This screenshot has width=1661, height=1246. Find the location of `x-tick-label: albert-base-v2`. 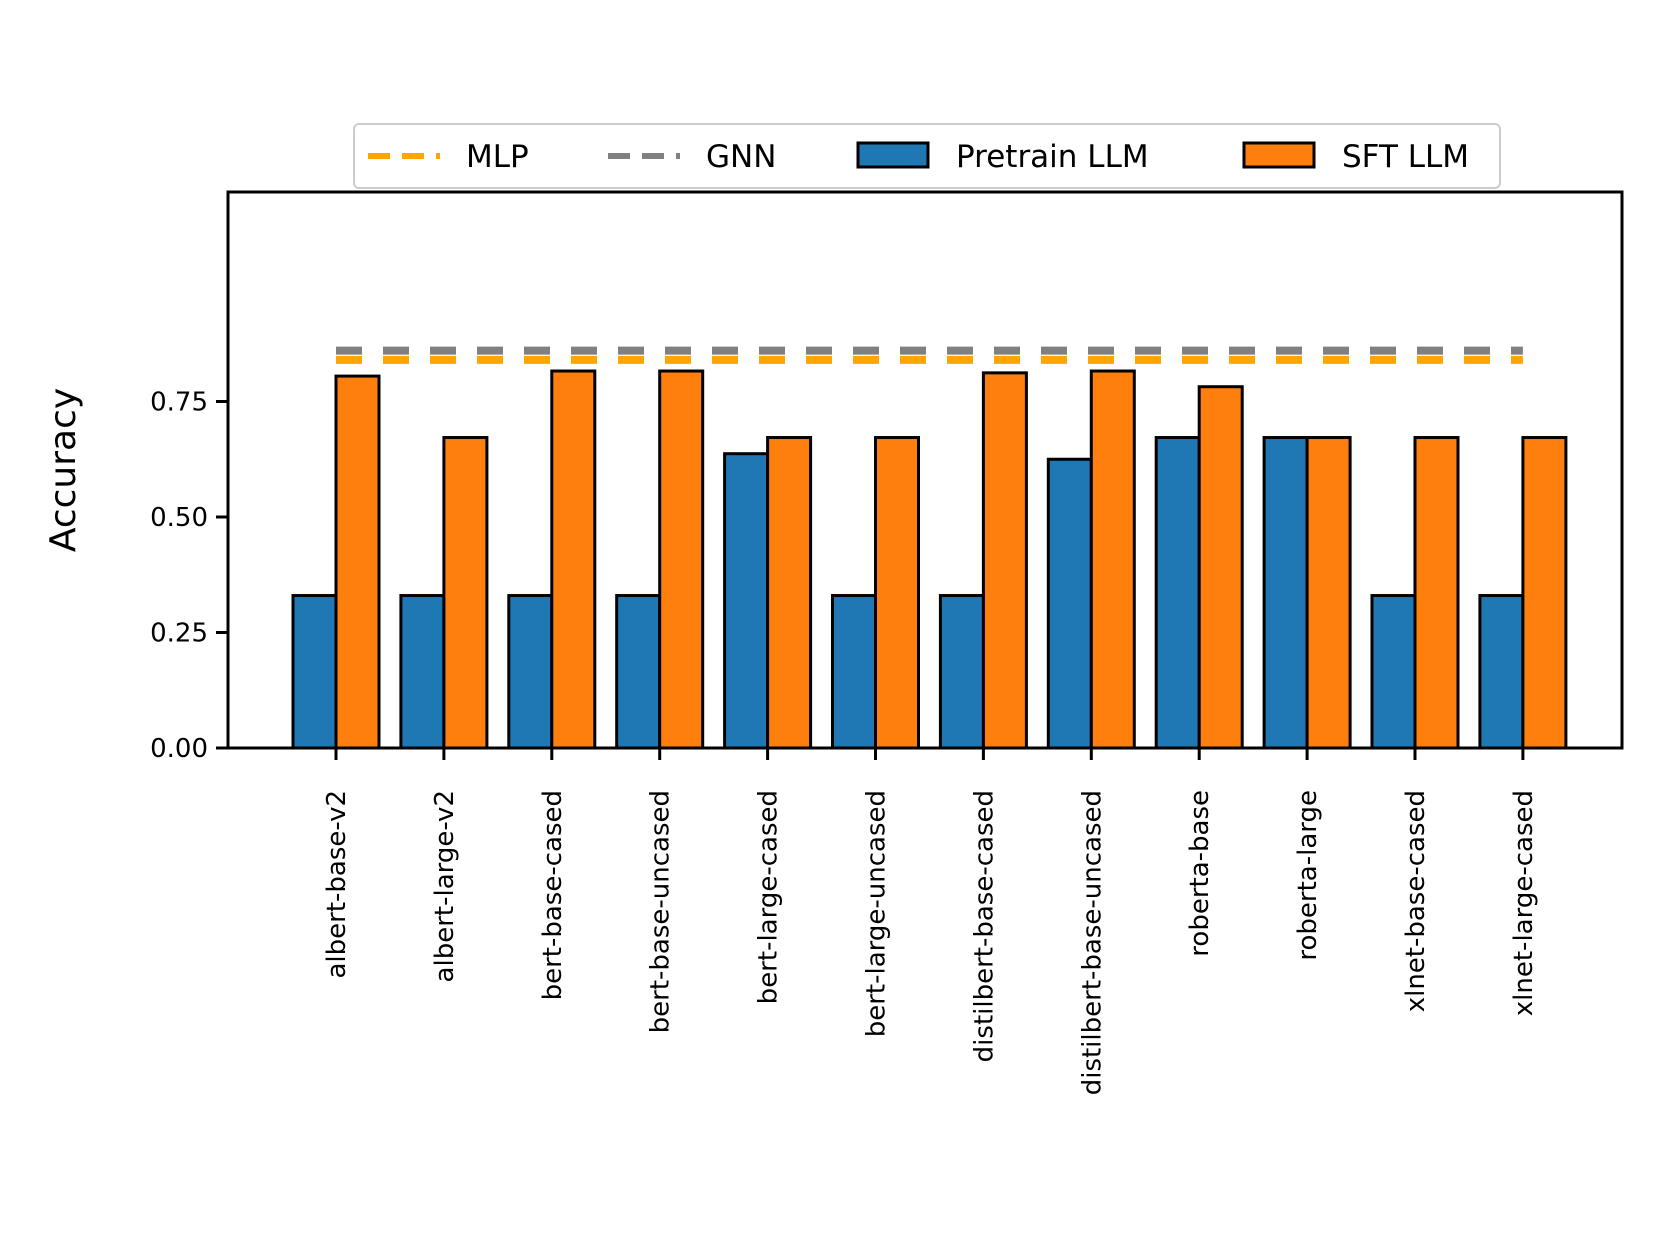

x-tick-label: albert-base-v2 is located at coordinates (337, 884).